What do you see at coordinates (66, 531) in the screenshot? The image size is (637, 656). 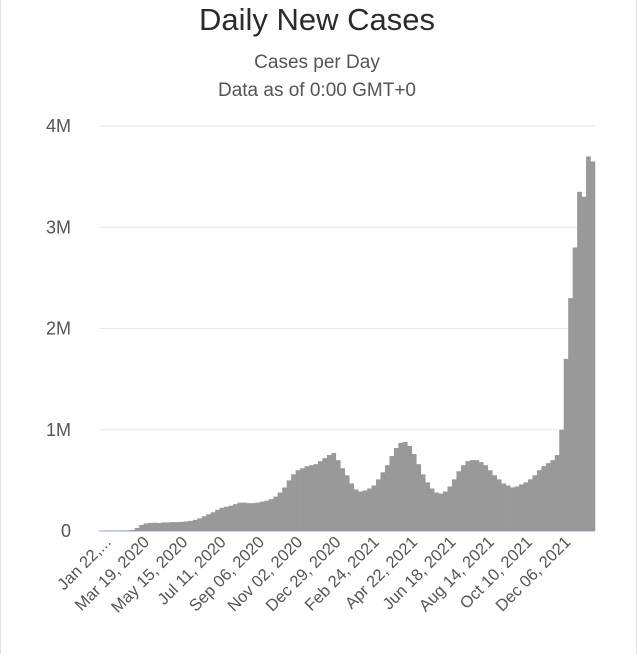 I see `y-tick-label: 0` at bounding box center [66, 531].